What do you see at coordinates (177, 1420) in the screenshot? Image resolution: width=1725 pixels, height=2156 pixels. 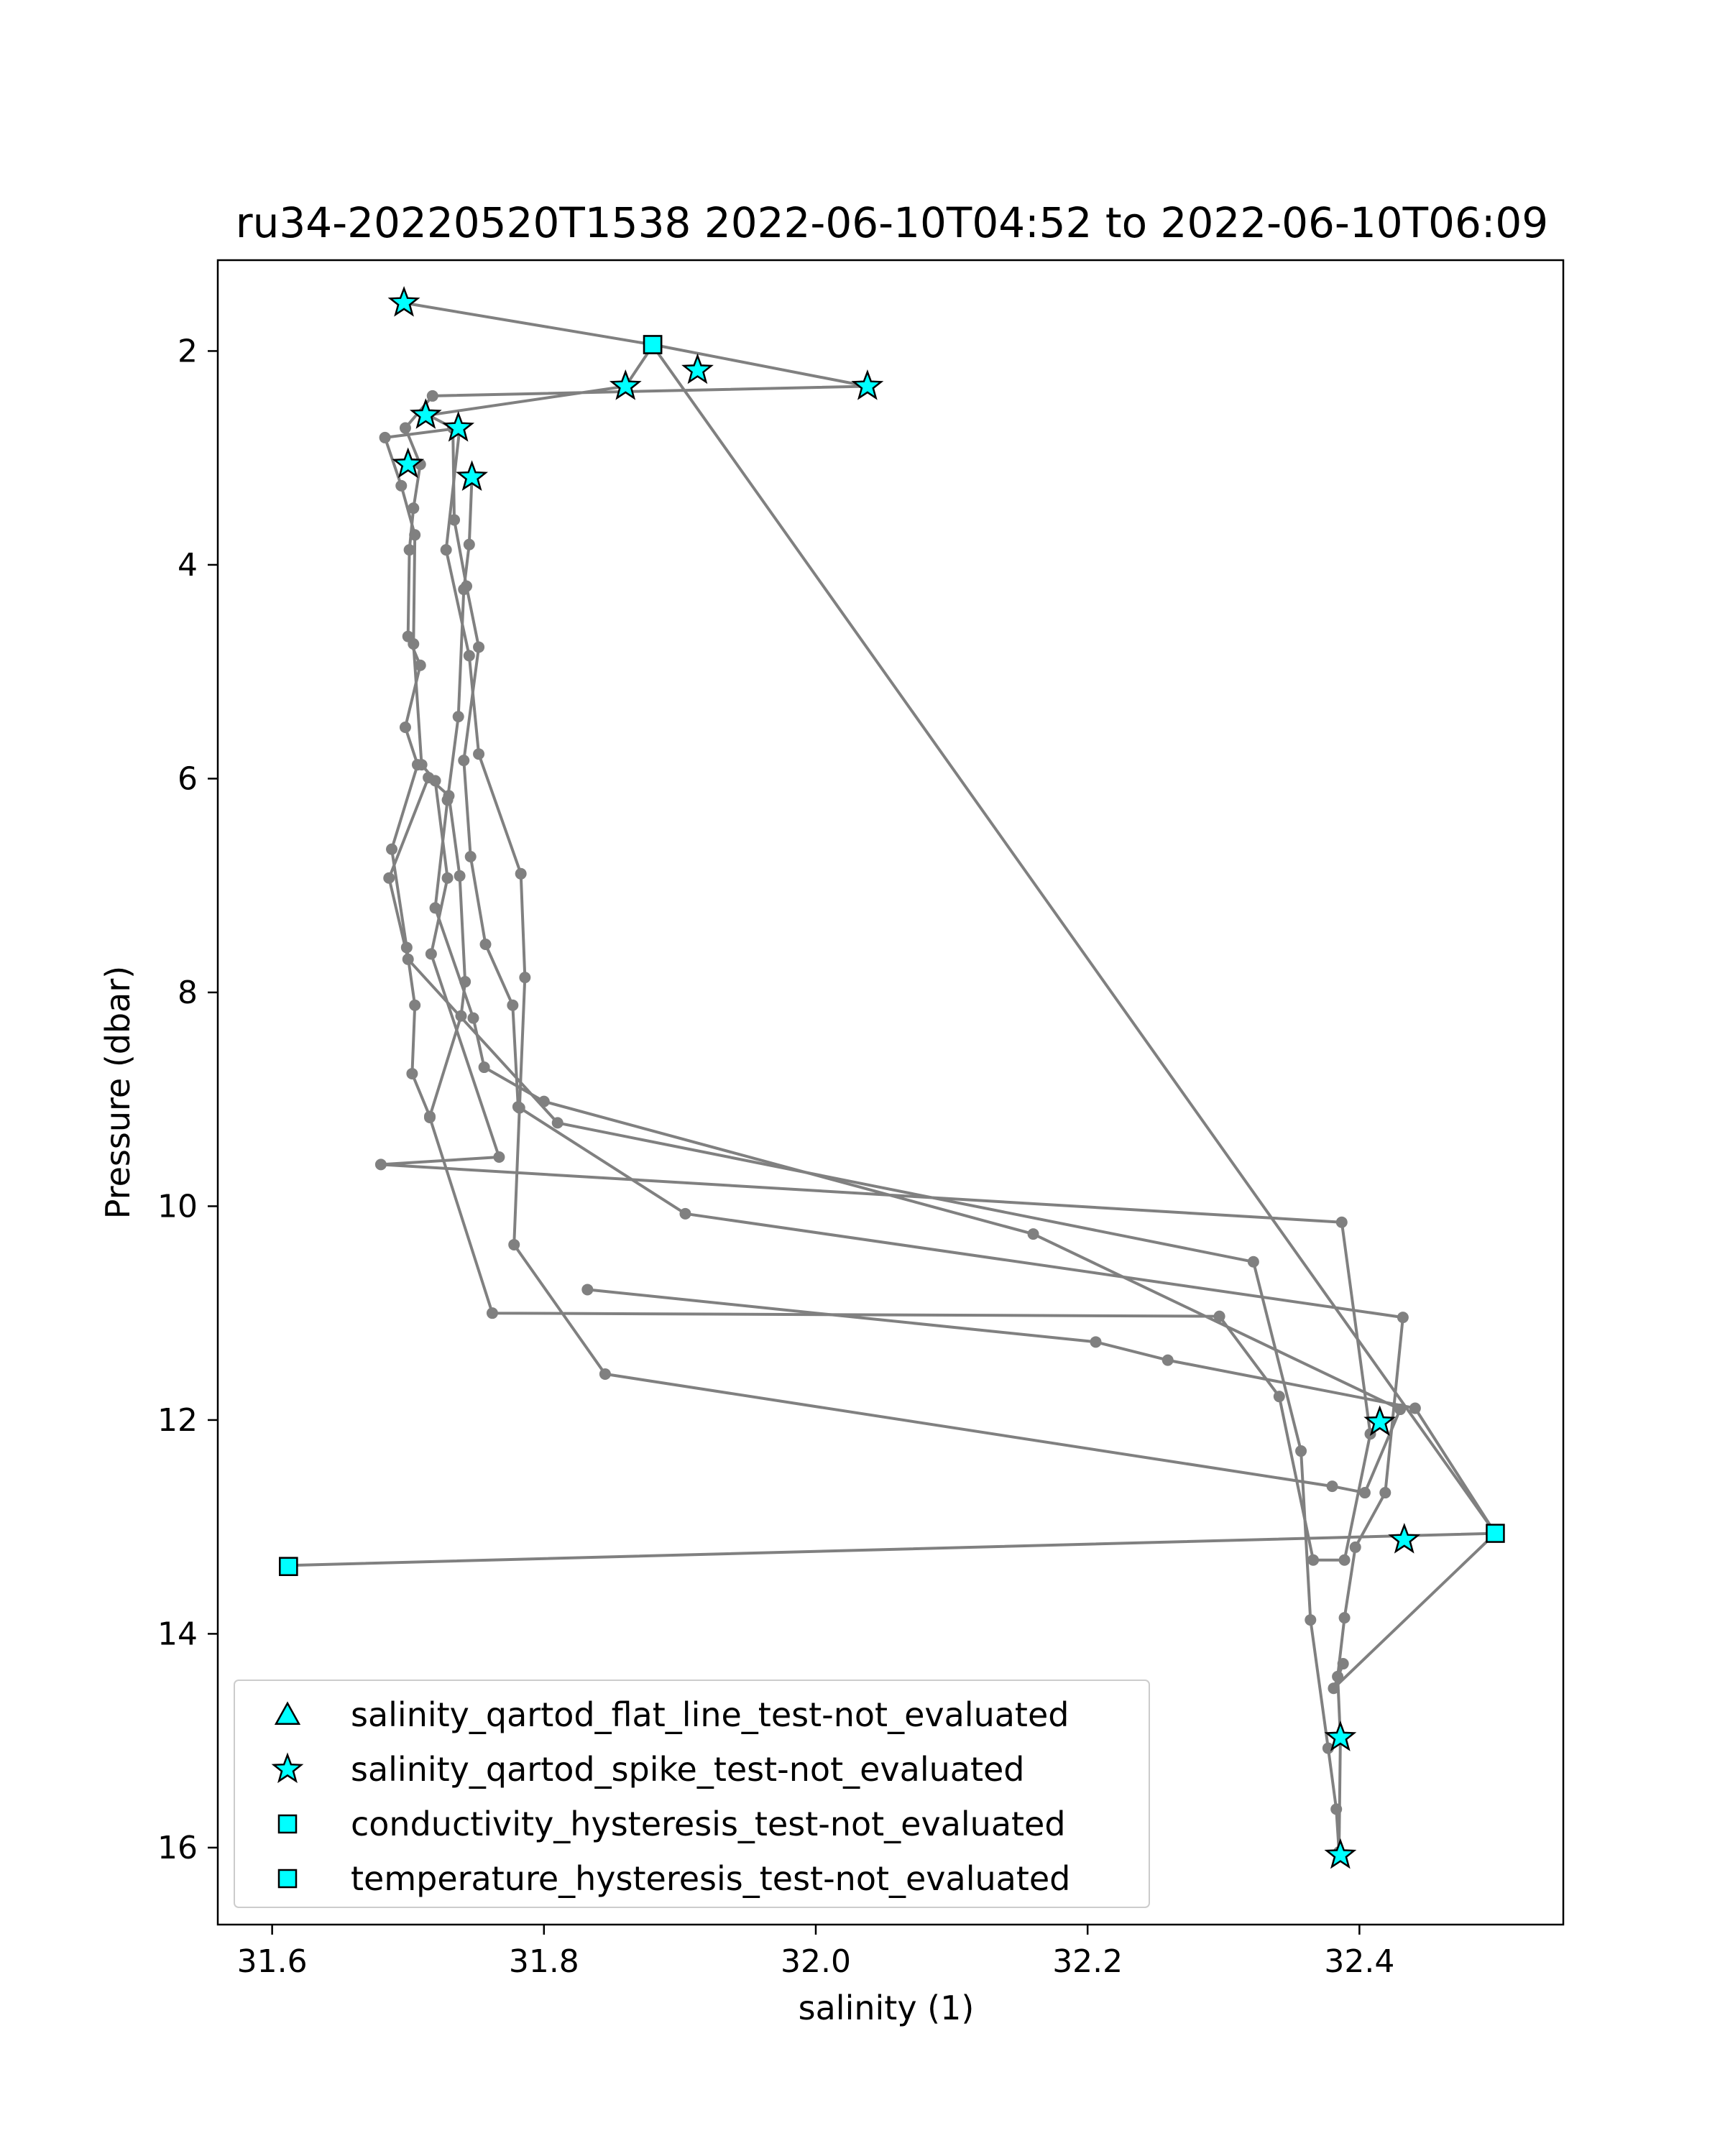 I see `y-tick-label: 12` at bounding box center [177, 1420].